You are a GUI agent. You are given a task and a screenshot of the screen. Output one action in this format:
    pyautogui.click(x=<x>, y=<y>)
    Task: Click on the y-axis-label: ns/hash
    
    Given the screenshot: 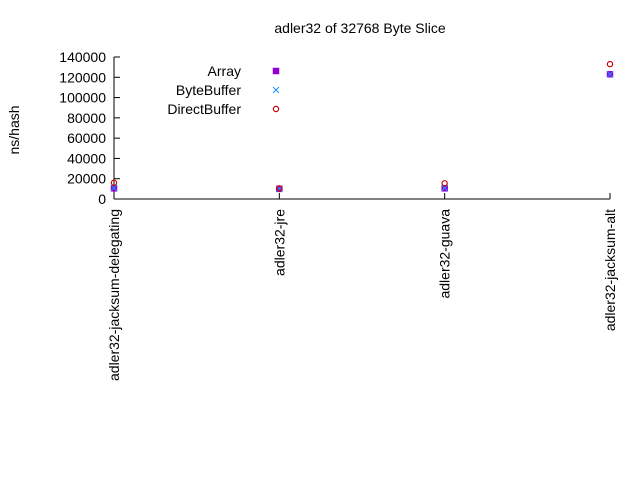 What is the action you would take?
    pyautogui.click(x=14, y=129)
    